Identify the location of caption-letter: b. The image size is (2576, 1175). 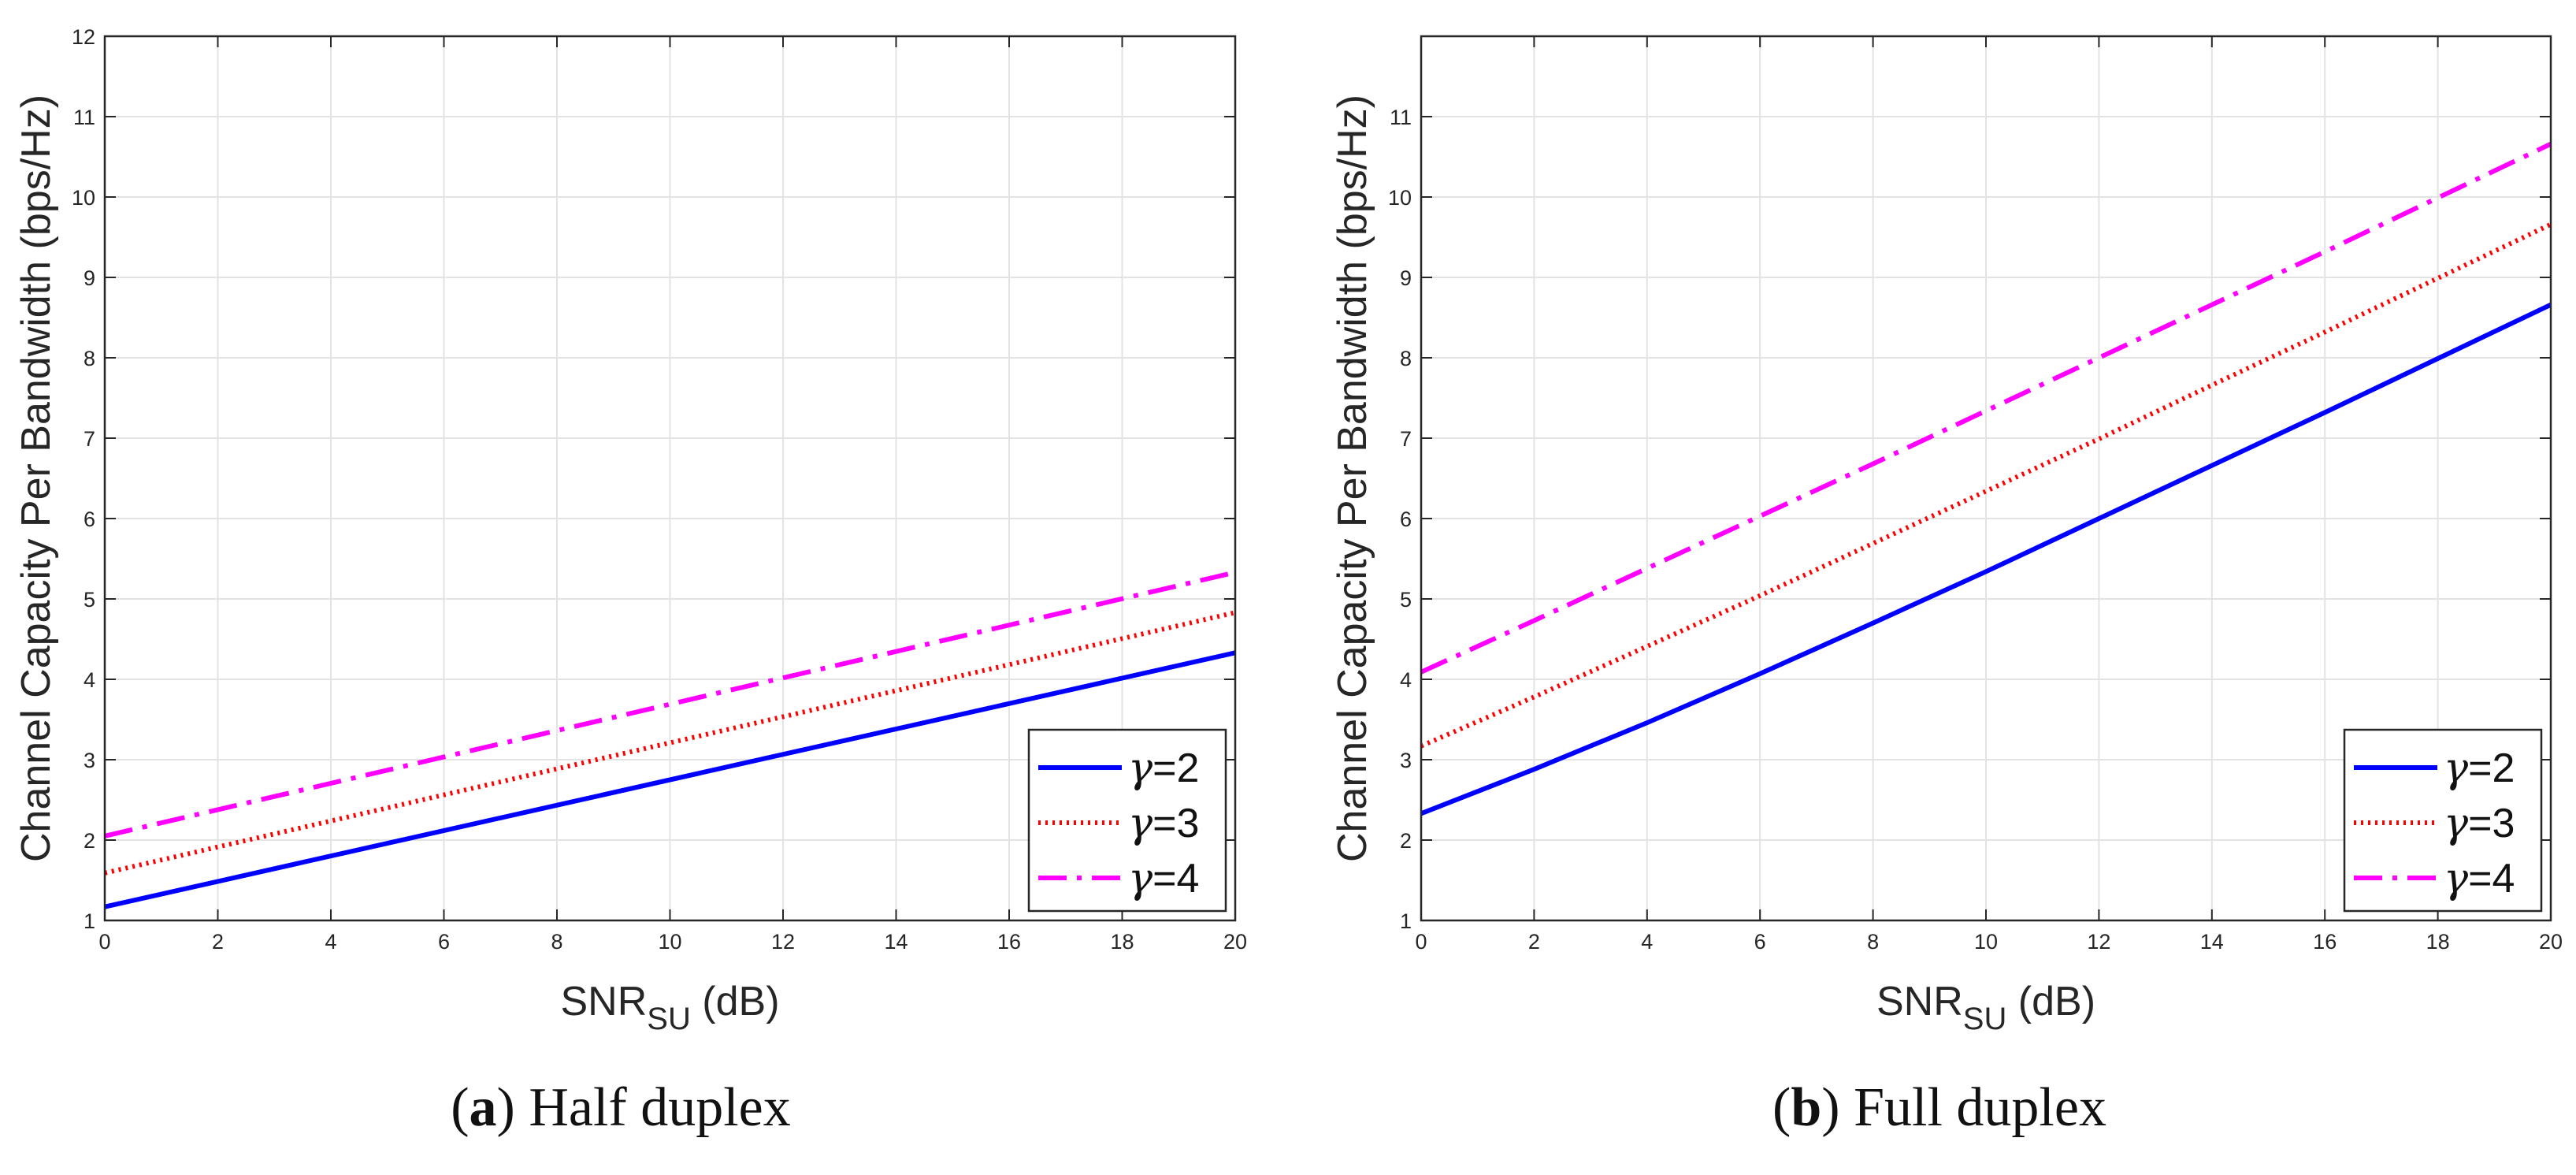
(1806, 1107).